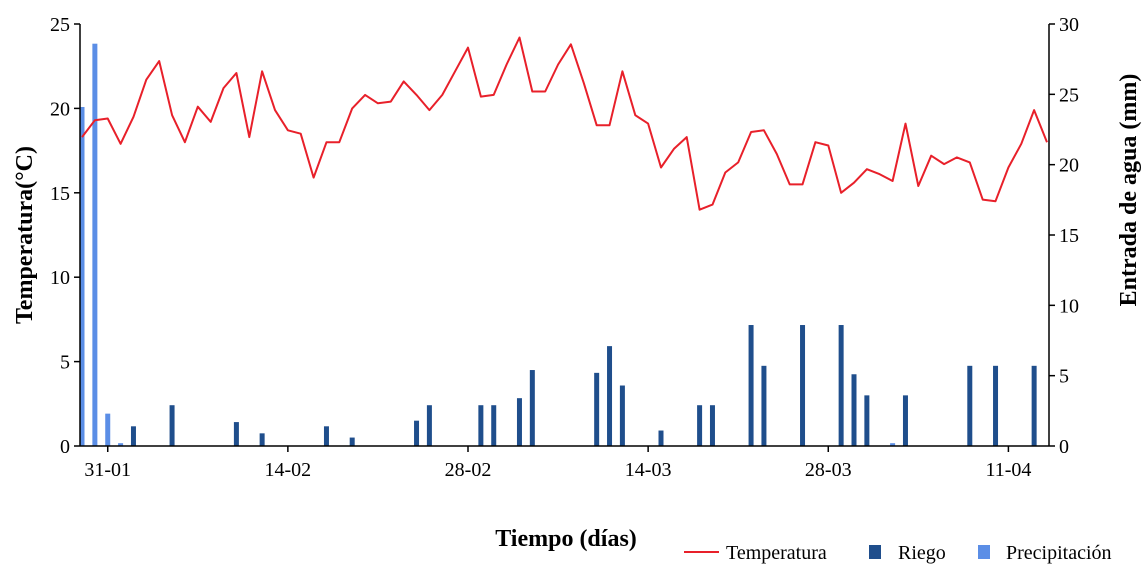 This screenshot has width=1144, height=569. Describe the element at coordinates (557, 463) in the screenshot. I see `x-ticks: 31-01 14-02 28-02 14-03 28-03 11-04` at that location.